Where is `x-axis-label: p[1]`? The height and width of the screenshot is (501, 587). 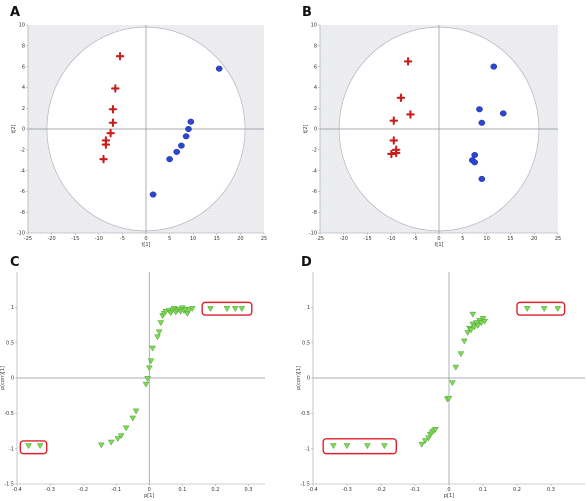 x-axis-label: p[1] is located at coordinates (149, 496).